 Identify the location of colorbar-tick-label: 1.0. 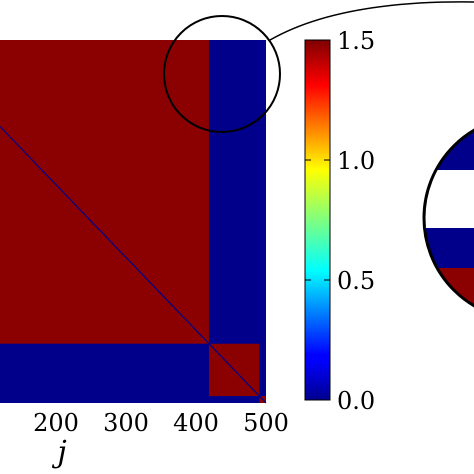
(356, 161).